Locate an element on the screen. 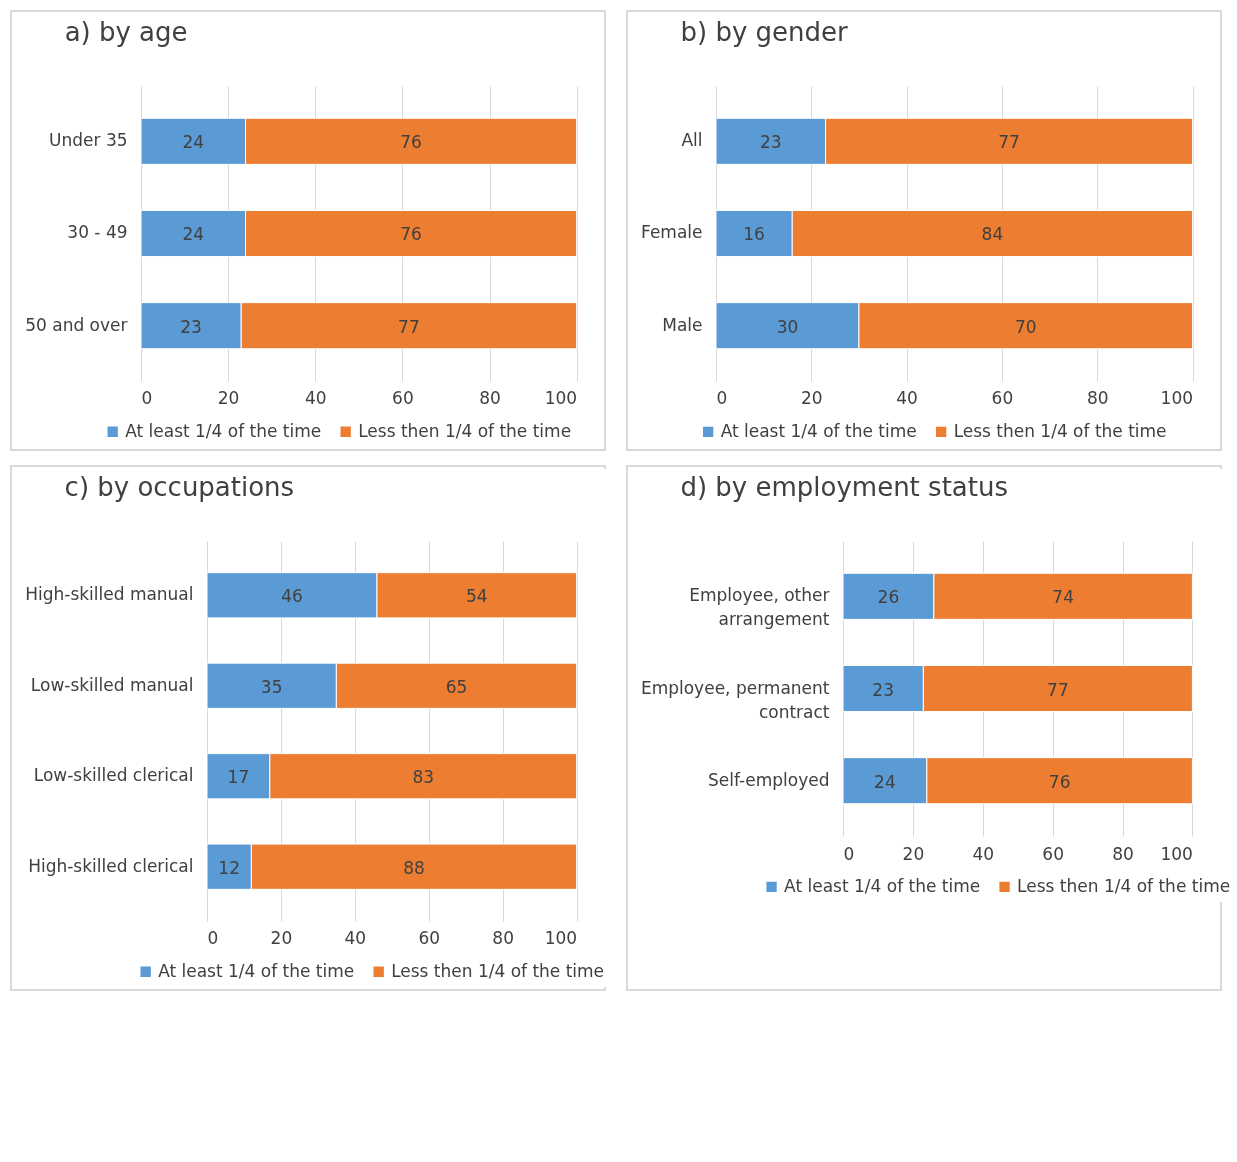 This screenshot has width=1237, height=1162. chart-title: d) by employment status is located at coordinates (844, 487).